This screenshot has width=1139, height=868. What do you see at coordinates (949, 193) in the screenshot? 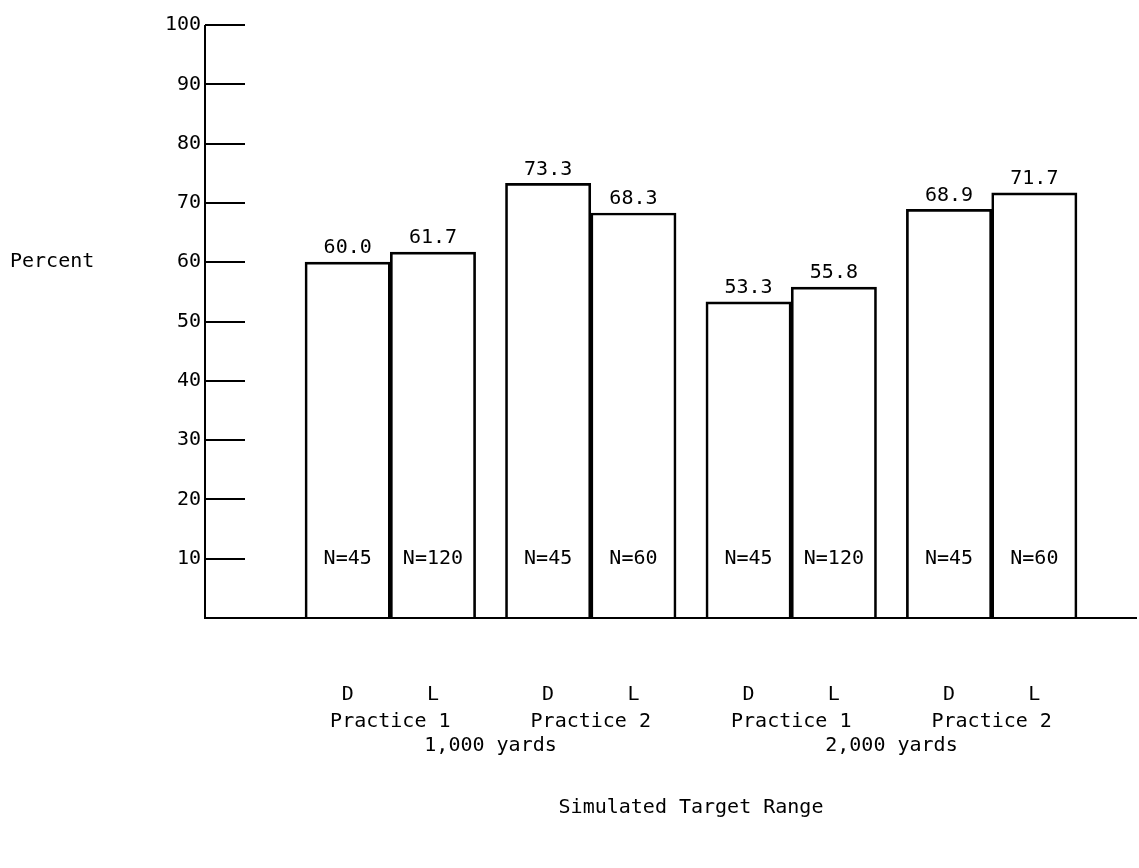
I see `data-label: 68.9` at bounding box center [949, 193].